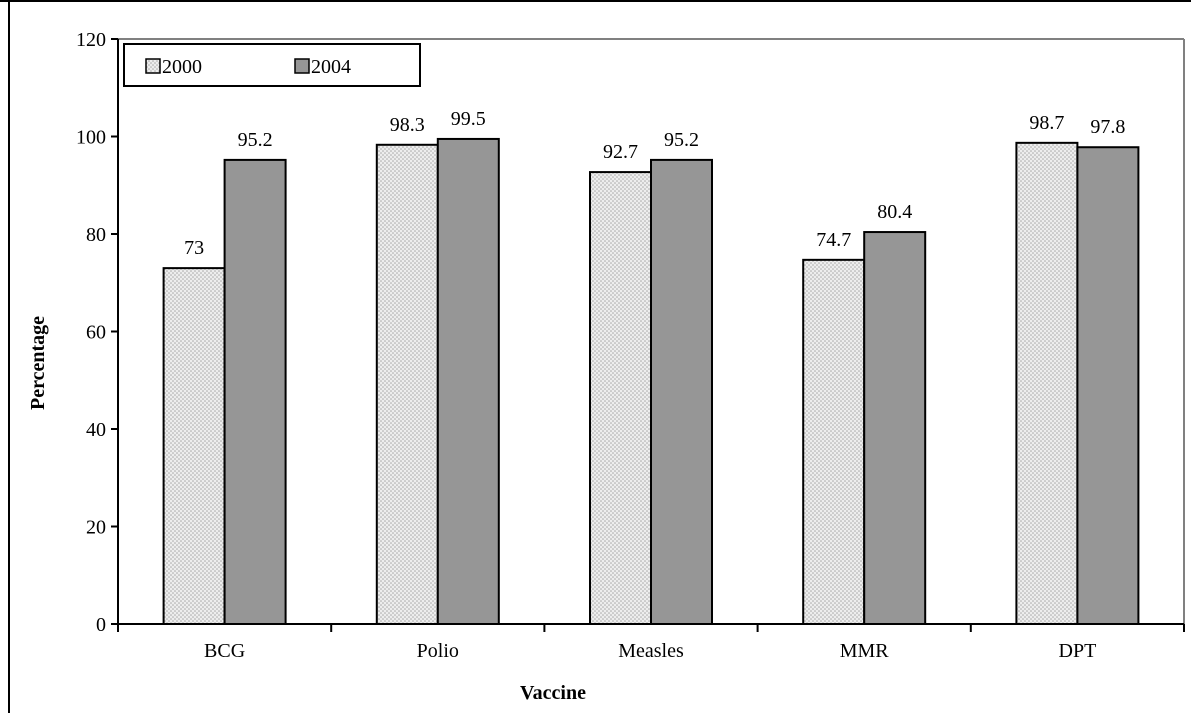  I want to click on y-tick-label: 80, so click(96, 235).